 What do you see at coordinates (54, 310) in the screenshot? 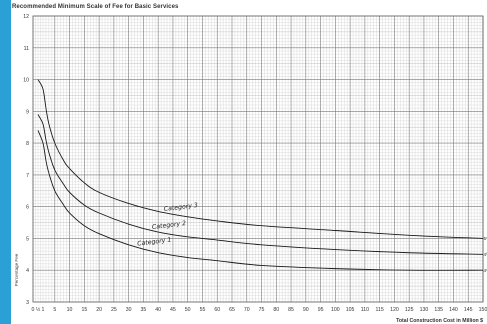
I see `x-tick-label: 5` at bounding box center [54, 310].